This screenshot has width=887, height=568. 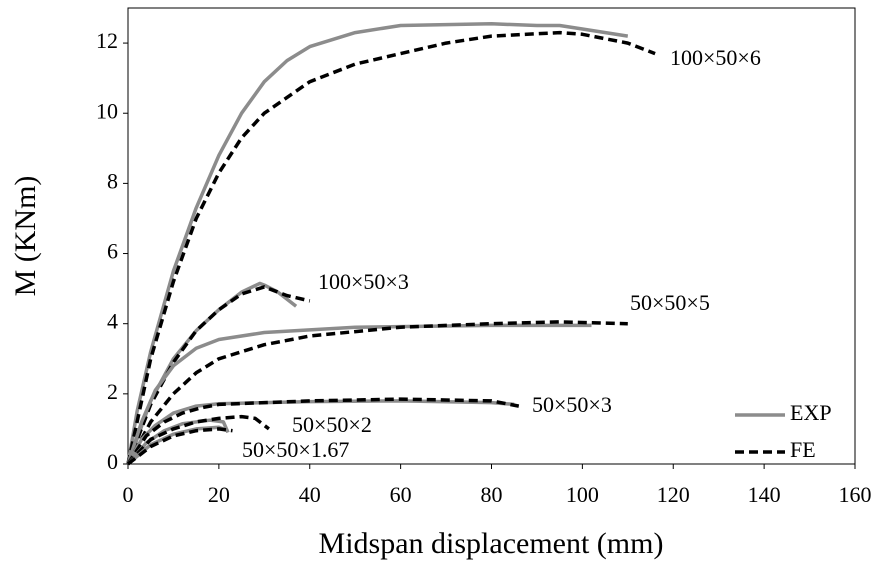 What do you see at coordinates (572, 404) in the screenshot?
I see `specimen-label: 50×50×3` at bounding box center [572, 404].